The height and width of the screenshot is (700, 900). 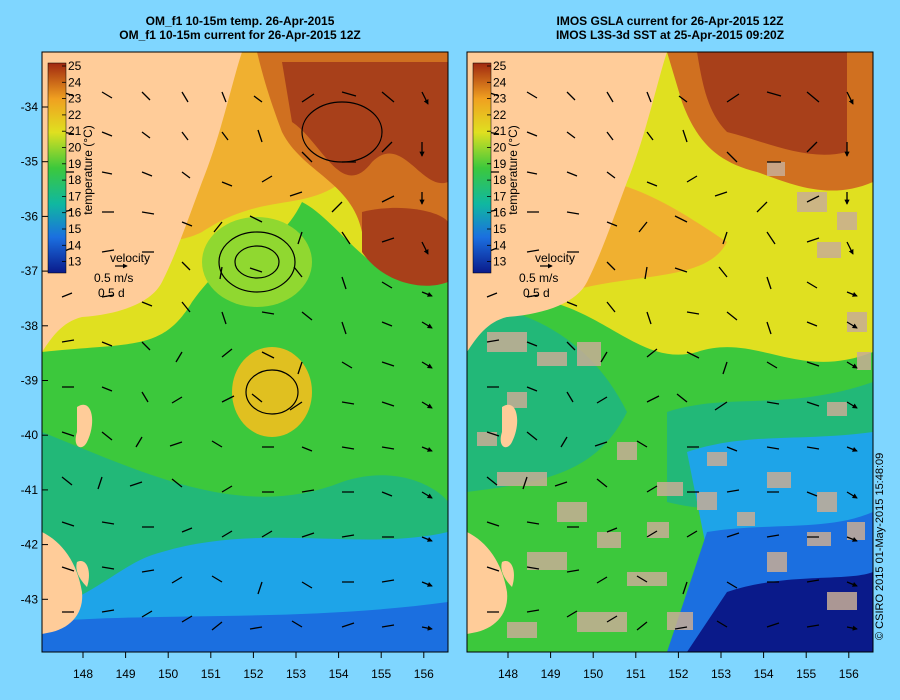 What do you see at coordinates (30, 107) in the screenshot?
I see `latitude-tick-label: -34` at bounding box center [30, 107].